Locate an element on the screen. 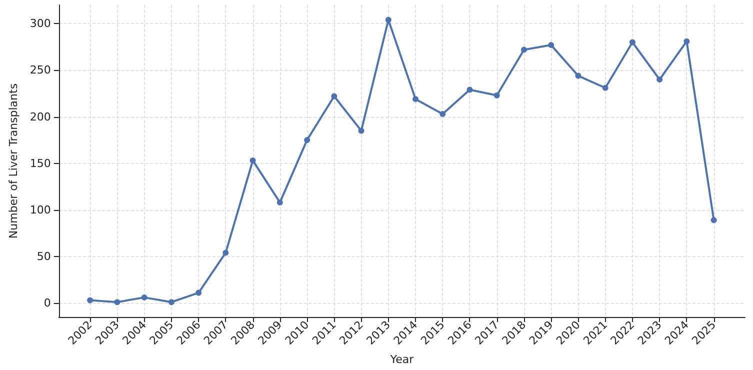 The width and height of the screenshot is (753, 370). y-tick-label: 200 is located at coordinates (40, 117).